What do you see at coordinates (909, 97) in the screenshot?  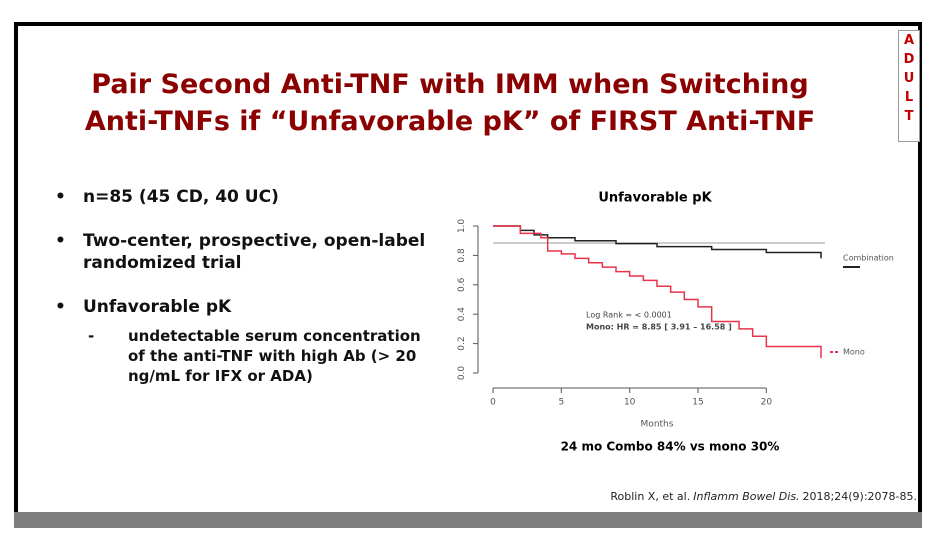 I see `tag-letter: L` at bounding box center [909, 97].